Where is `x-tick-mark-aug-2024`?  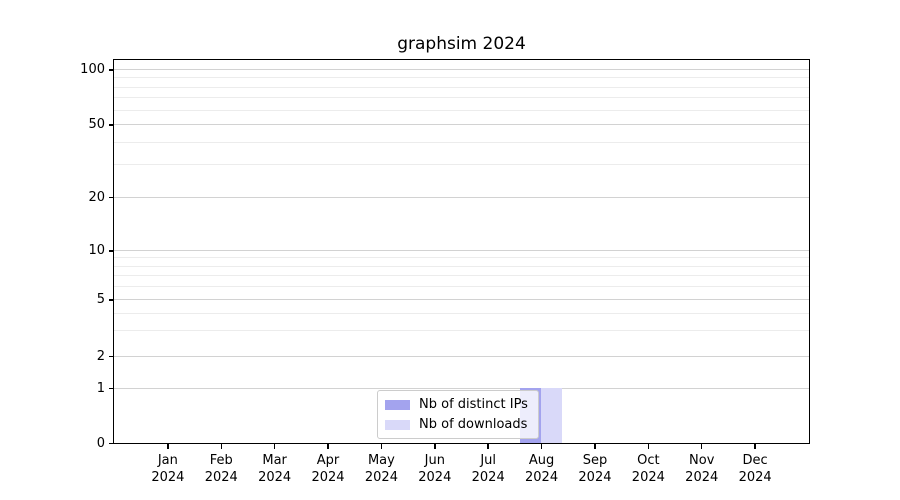
x-tick-mark-aug-2024 is located at coordinates (541, 446).